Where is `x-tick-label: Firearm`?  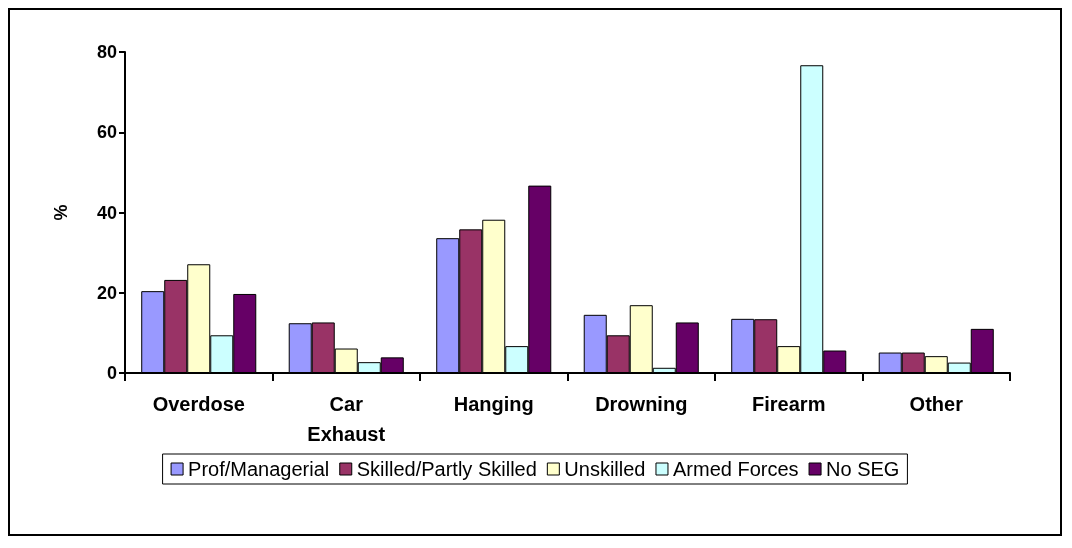 x-tick-label: Firearm is located at coordinates (789, 404).